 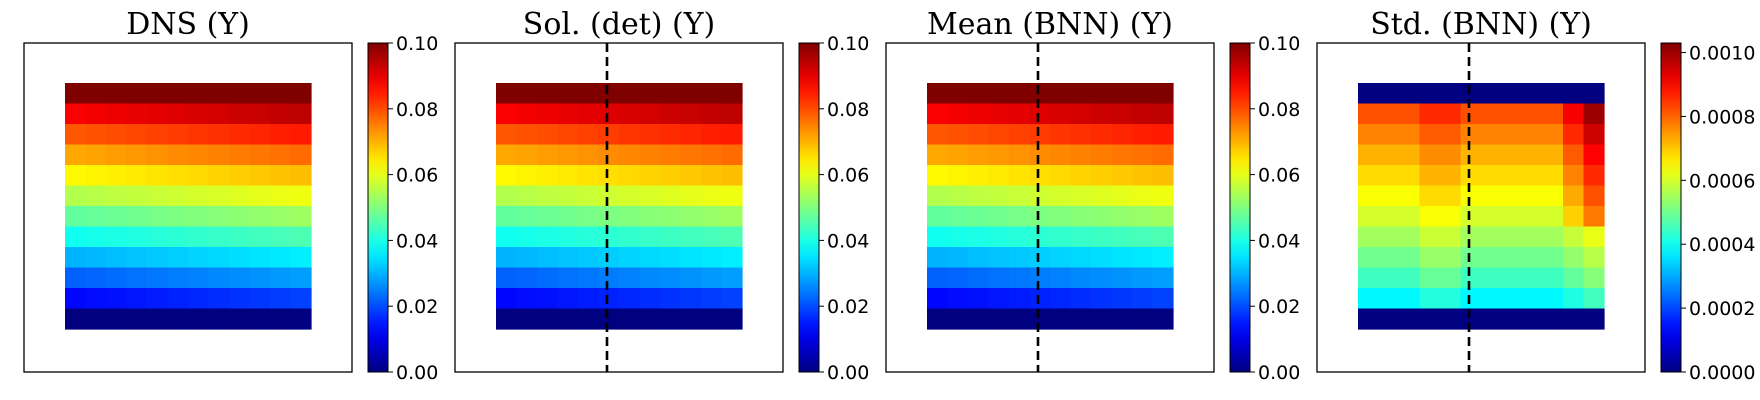 I want to click on colorbar-tick-label: 0.0000, so click(x=1722, y=373).